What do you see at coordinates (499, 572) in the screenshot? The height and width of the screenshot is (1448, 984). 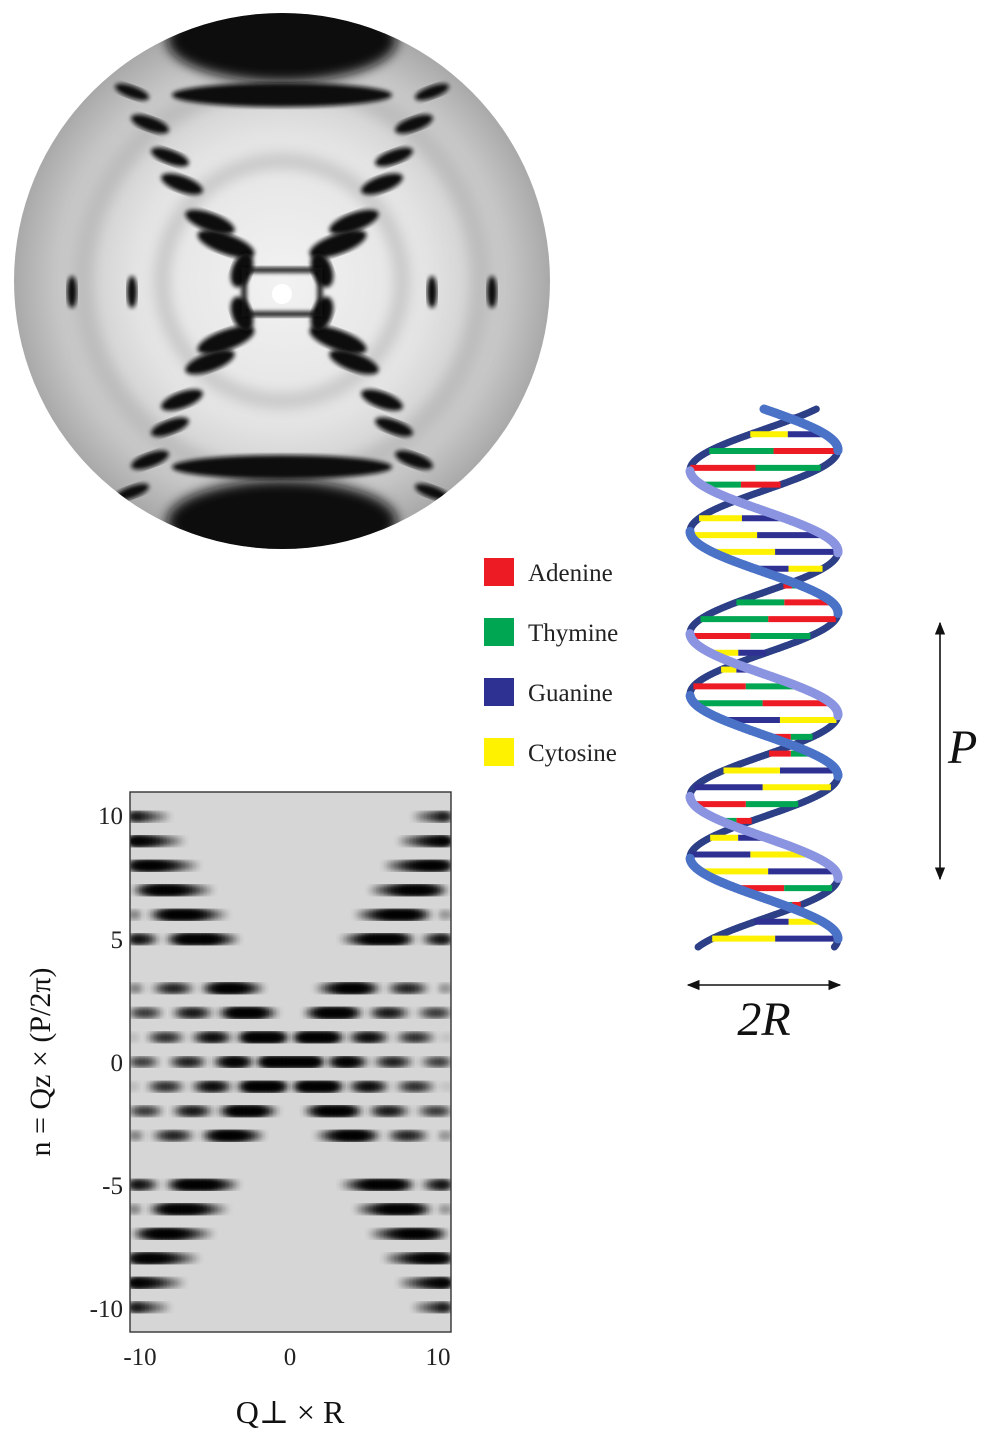 I see `legend-swatch-adenine` at bounding box center [499, 572].